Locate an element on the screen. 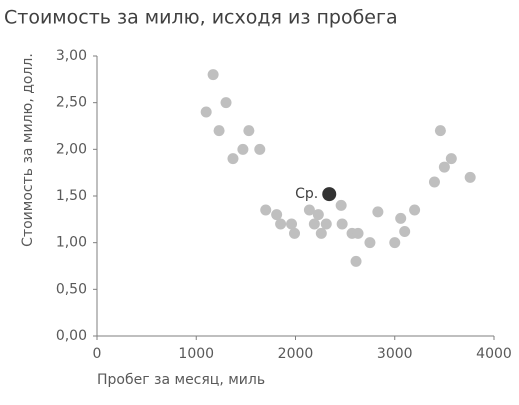 This screenshot has height=405, width=519. x-tick-label: 1000 is located at coordinates (196, 354).